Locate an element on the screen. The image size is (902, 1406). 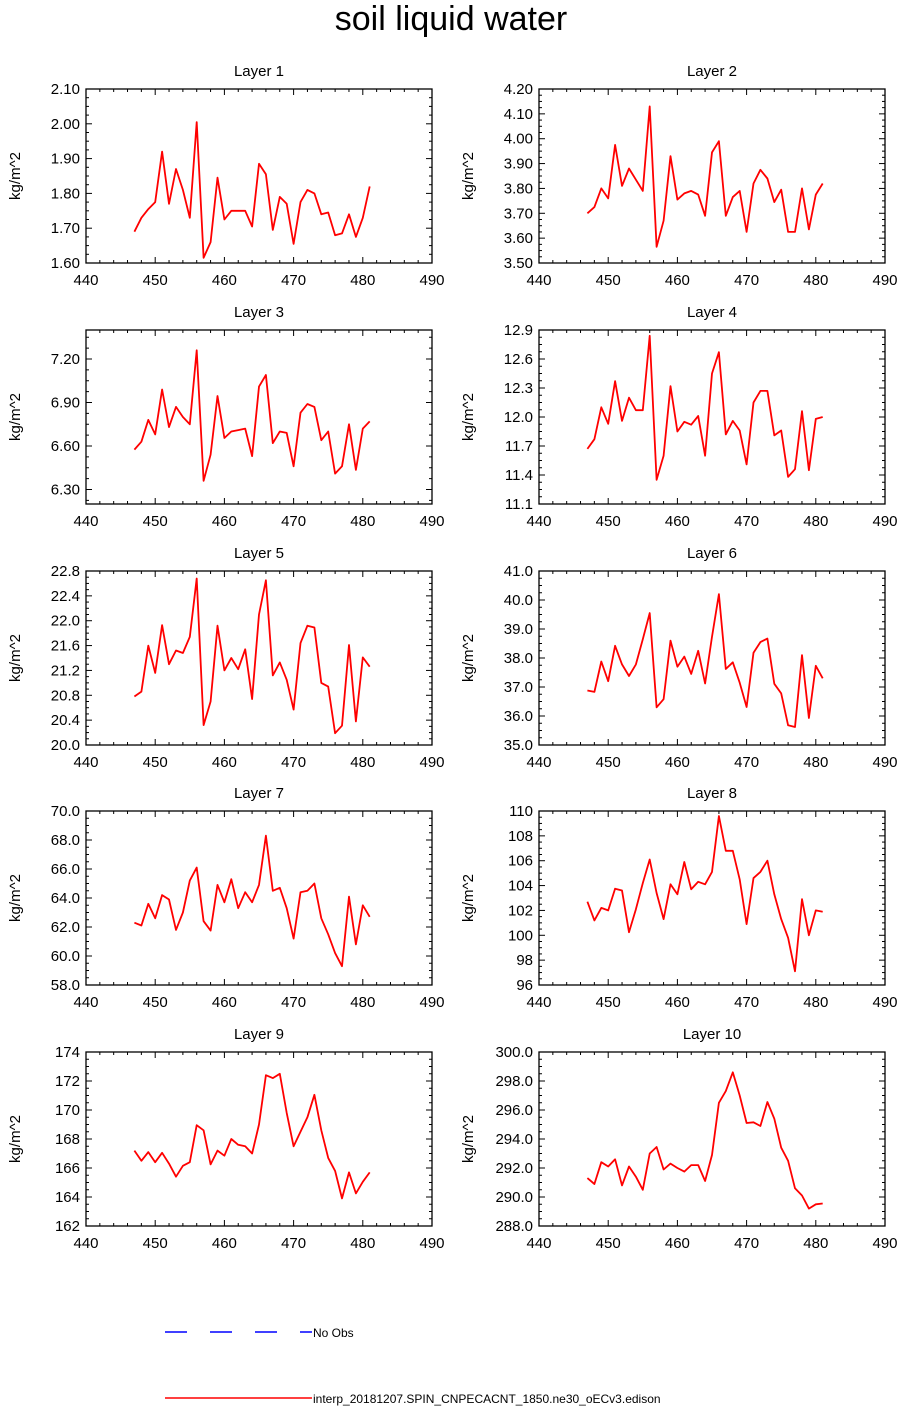
y-tick-label: 172 is located at coordinates (67, 1081).